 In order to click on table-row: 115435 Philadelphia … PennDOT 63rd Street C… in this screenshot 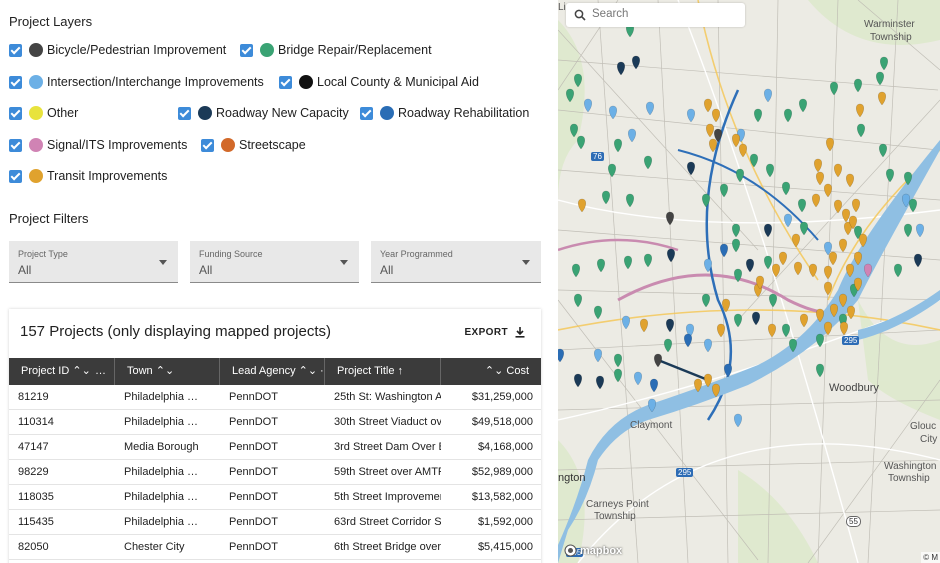, I will do `click(275, 522)`.